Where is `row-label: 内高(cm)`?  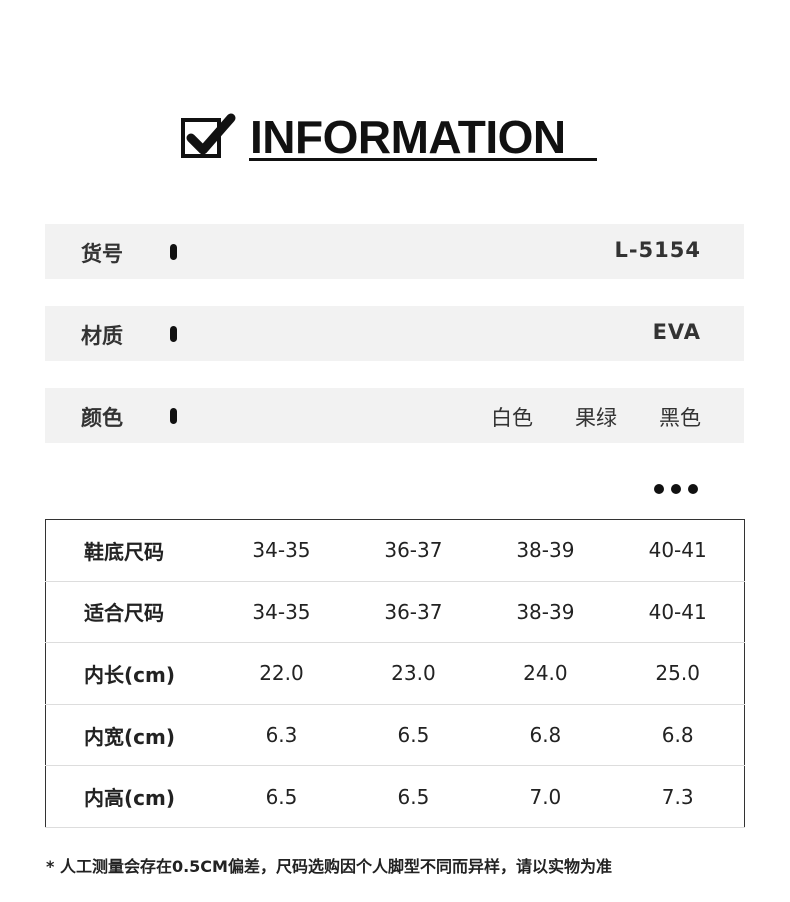
row-label: 内高(cm) is located at coordinates (130, 796).